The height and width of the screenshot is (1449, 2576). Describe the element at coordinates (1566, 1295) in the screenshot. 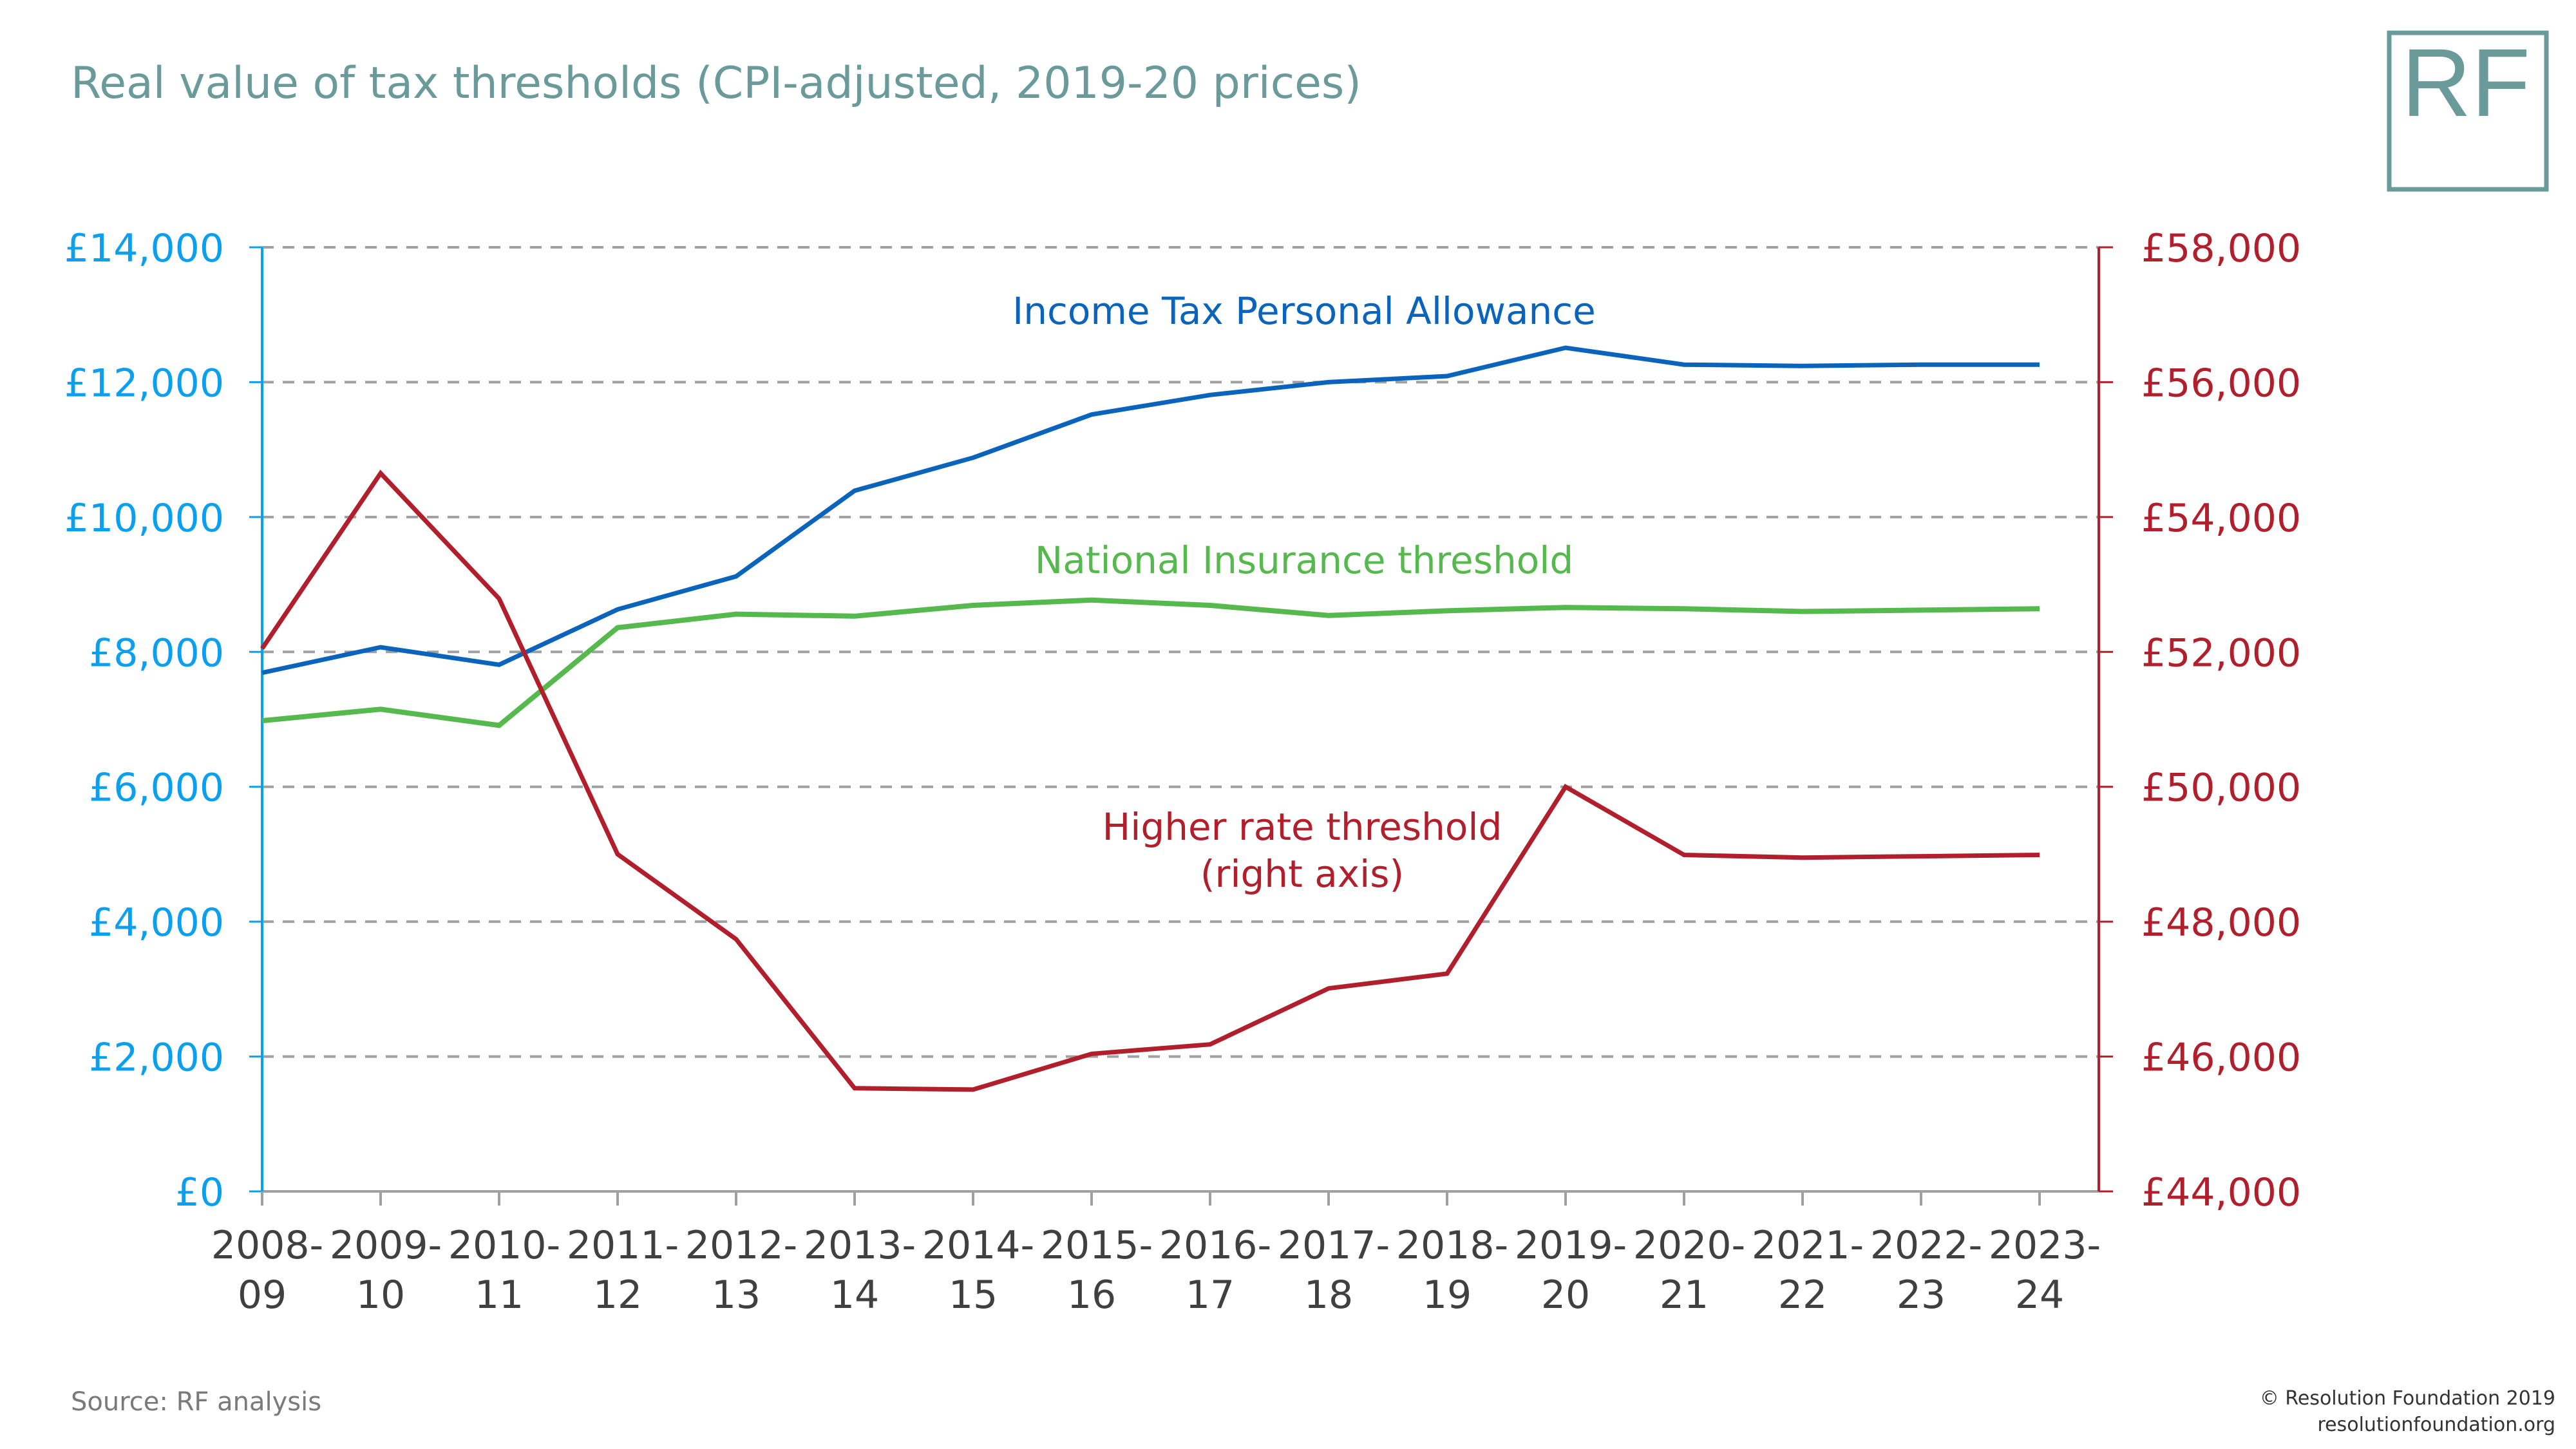

I see `x-axis-tick-label-line2: 20` at that location.